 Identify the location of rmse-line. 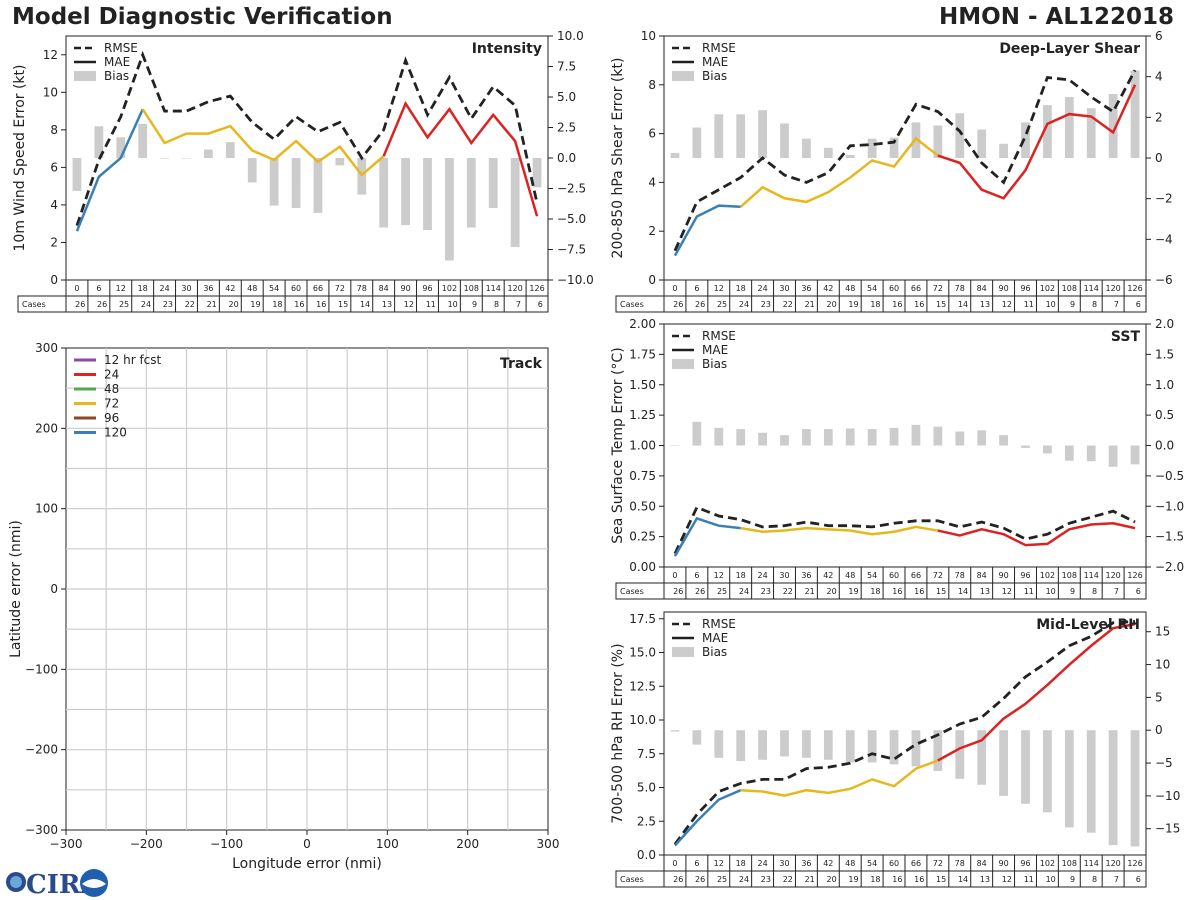
(307, 138).